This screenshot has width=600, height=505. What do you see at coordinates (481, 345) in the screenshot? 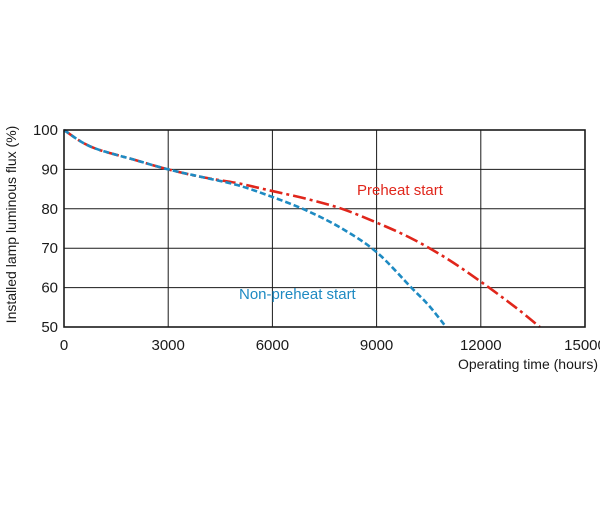
I see `x-tick-label: 12000` at bounding box center [481, 345].